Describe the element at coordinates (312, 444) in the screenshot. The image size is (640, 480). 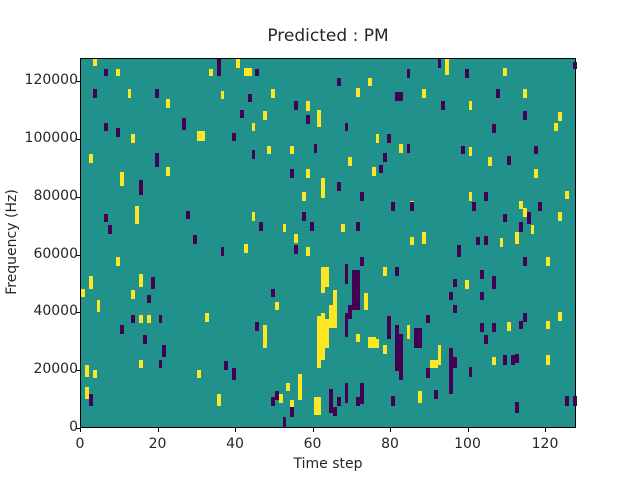
I see `x-tick-label: 60` at that location.